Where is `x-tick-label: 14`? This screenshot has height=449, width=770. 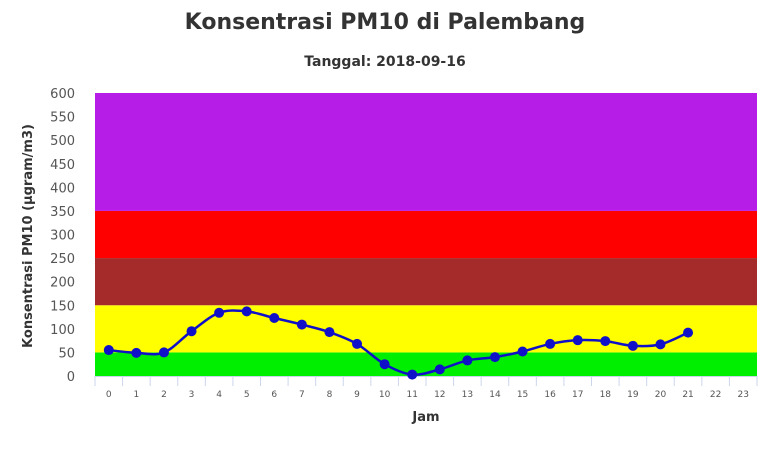 x-tick-label: 14 is located at coordinates (495, 395).